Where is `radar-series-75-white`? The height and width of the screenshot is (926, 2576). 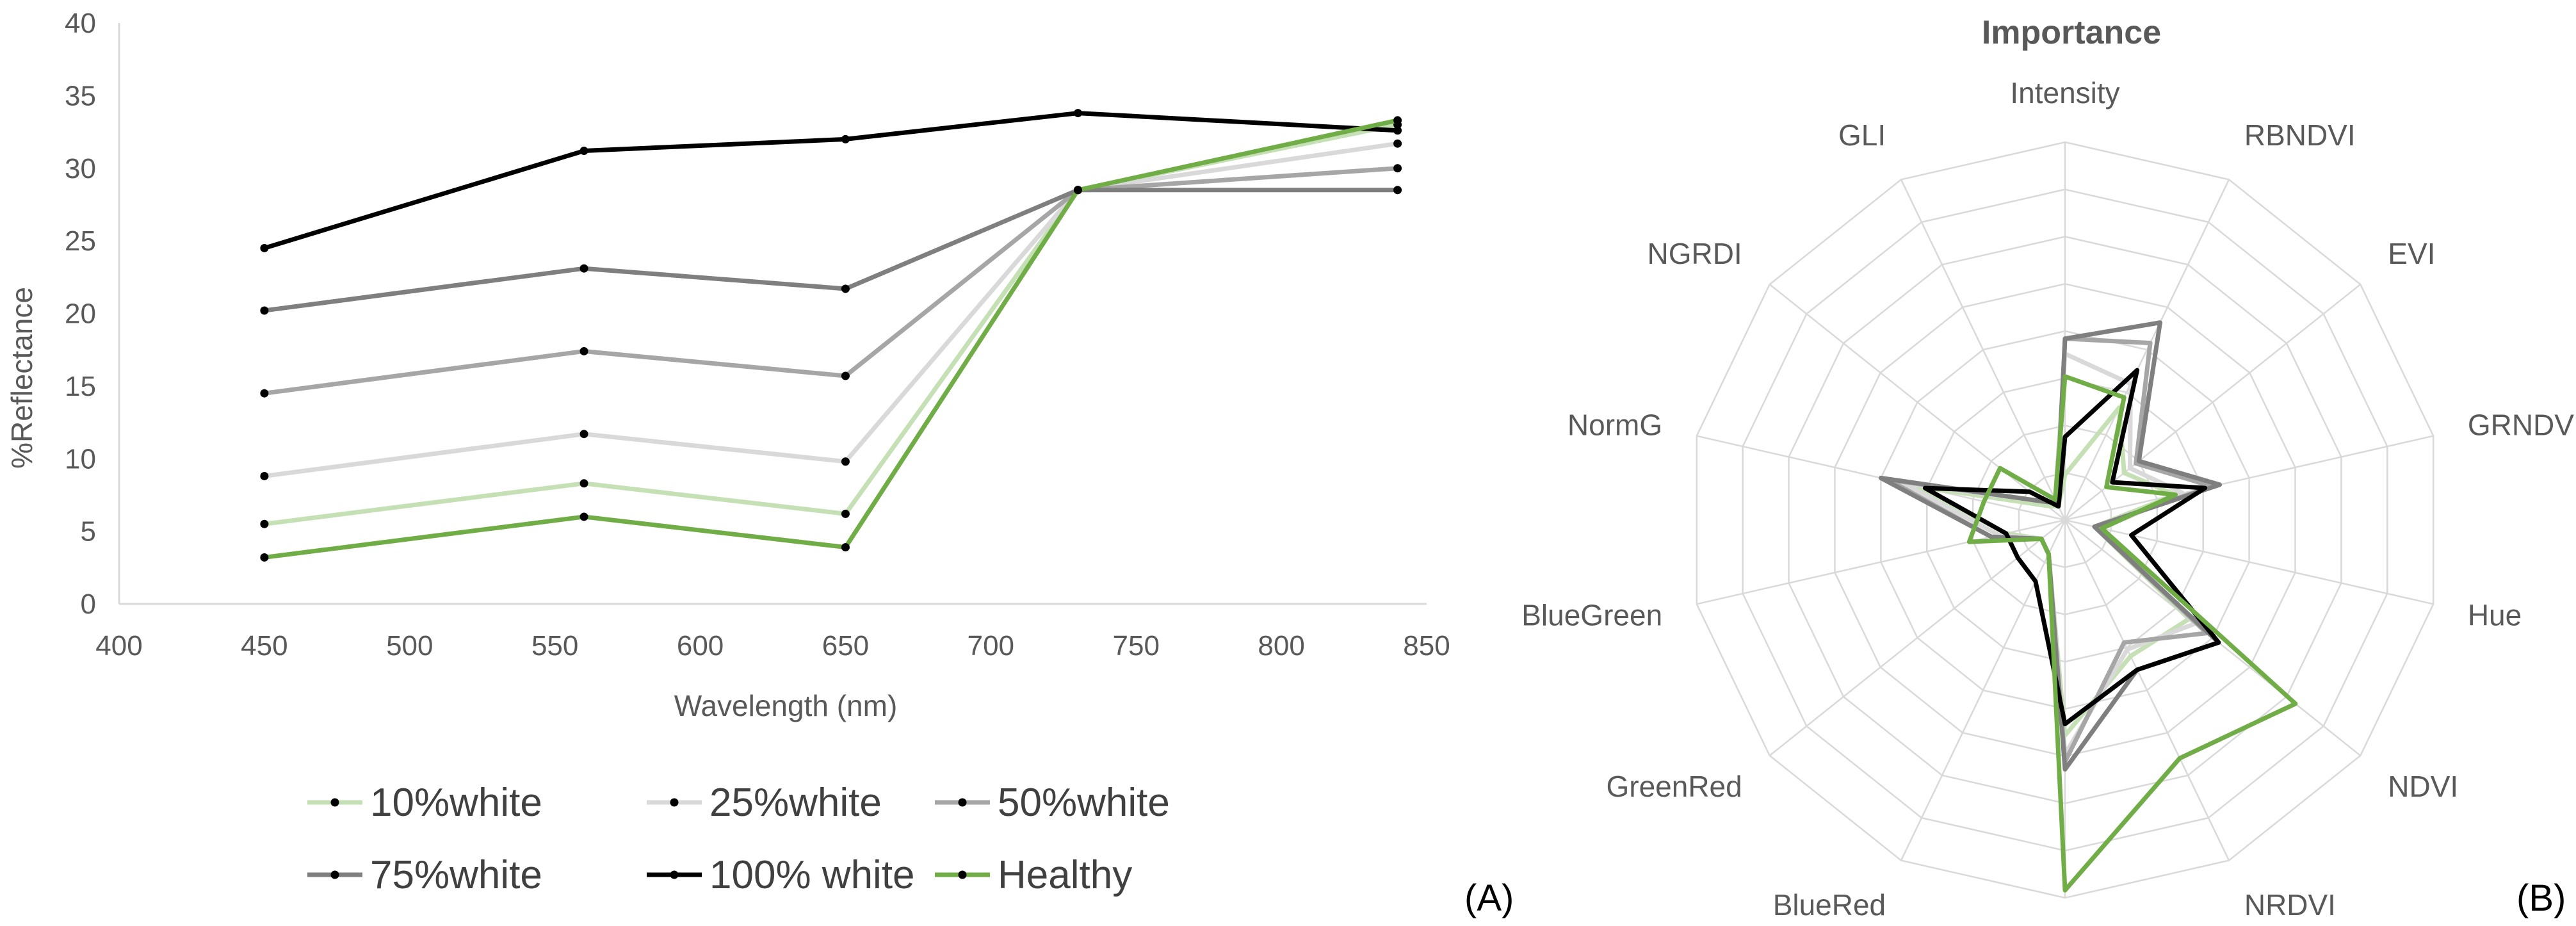 radar-series-75-white is located at coordinates (2050, 546).